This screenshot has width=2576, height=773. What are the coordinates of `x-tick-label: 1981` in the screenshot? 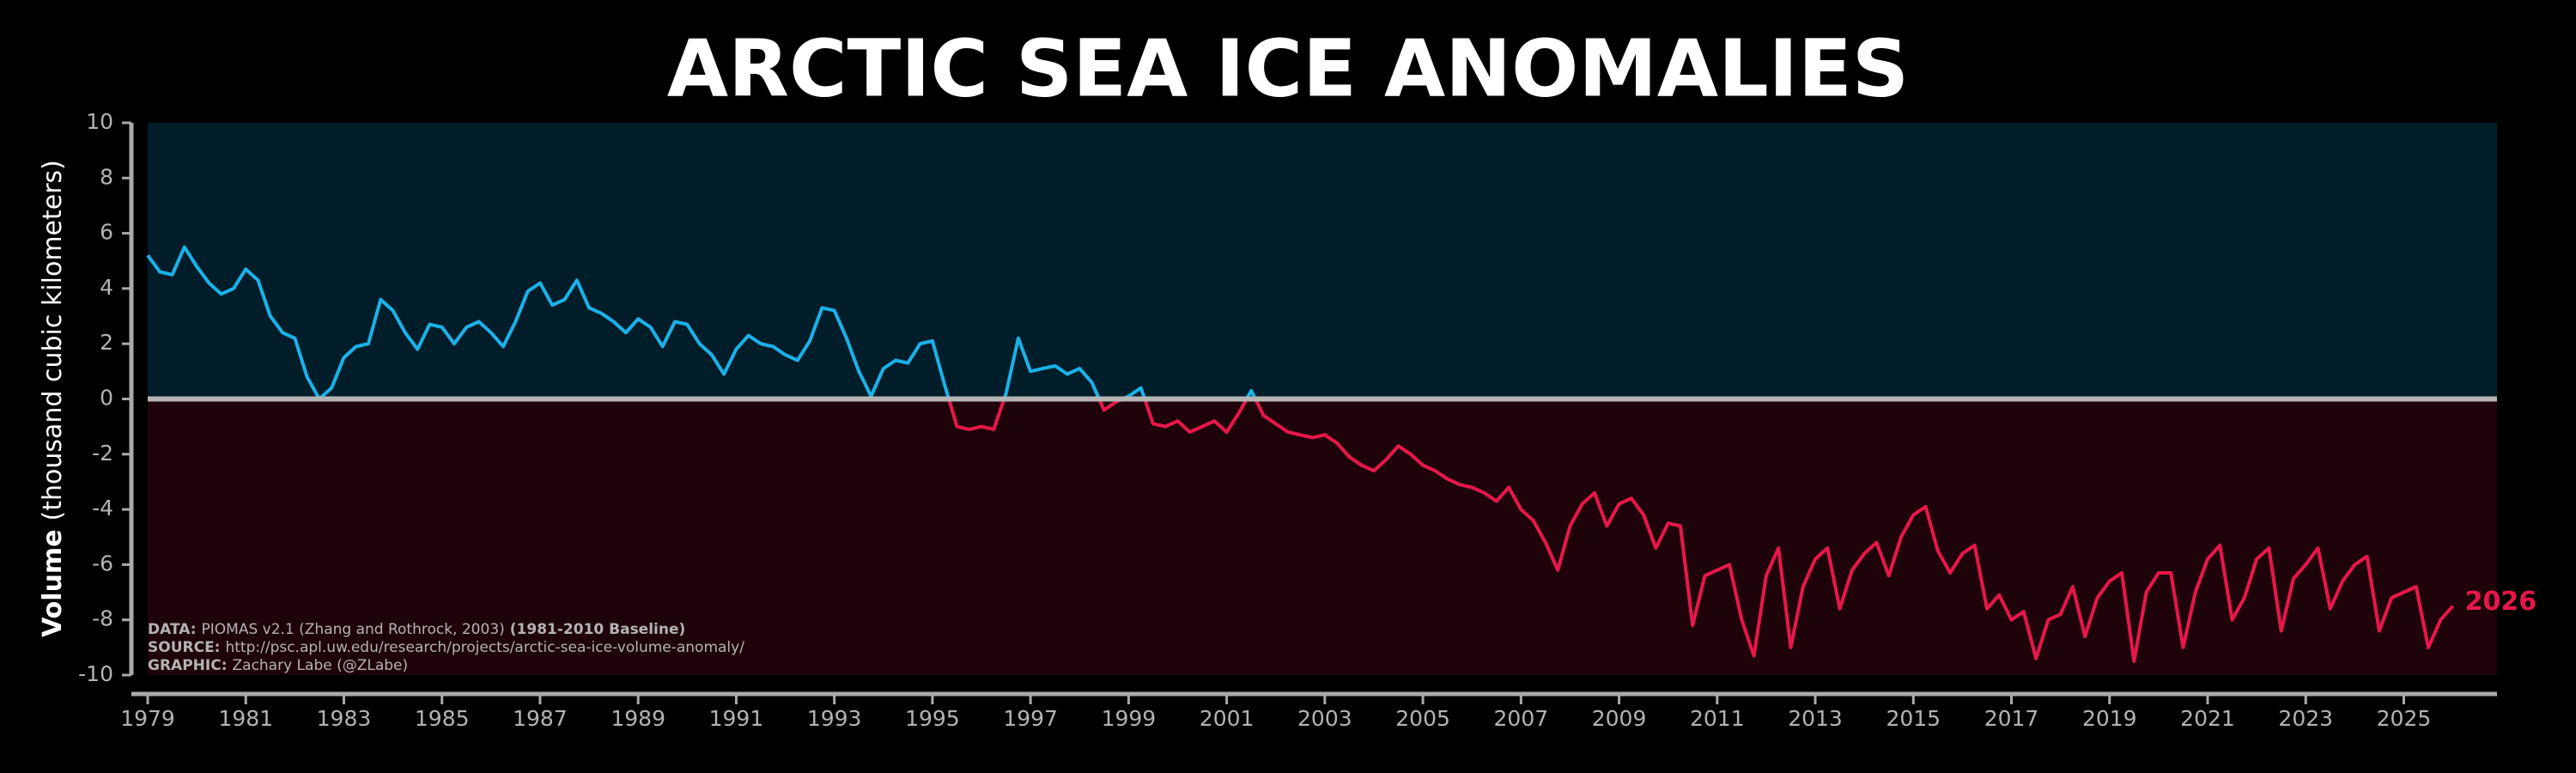 It's located at (246, 718).